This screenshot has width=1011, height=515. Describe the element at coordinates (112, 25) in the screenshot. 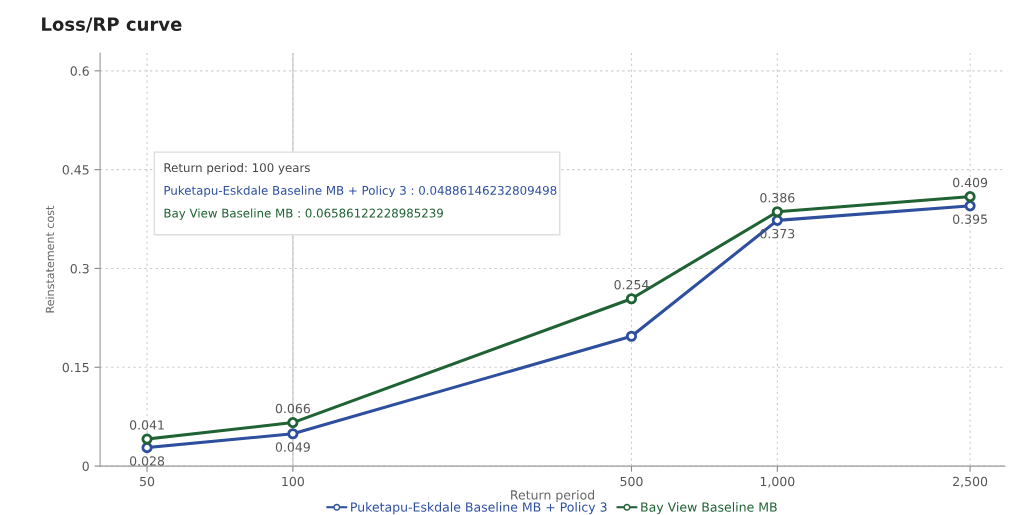

I see `chart-title: Loss/RP curve` at that location.